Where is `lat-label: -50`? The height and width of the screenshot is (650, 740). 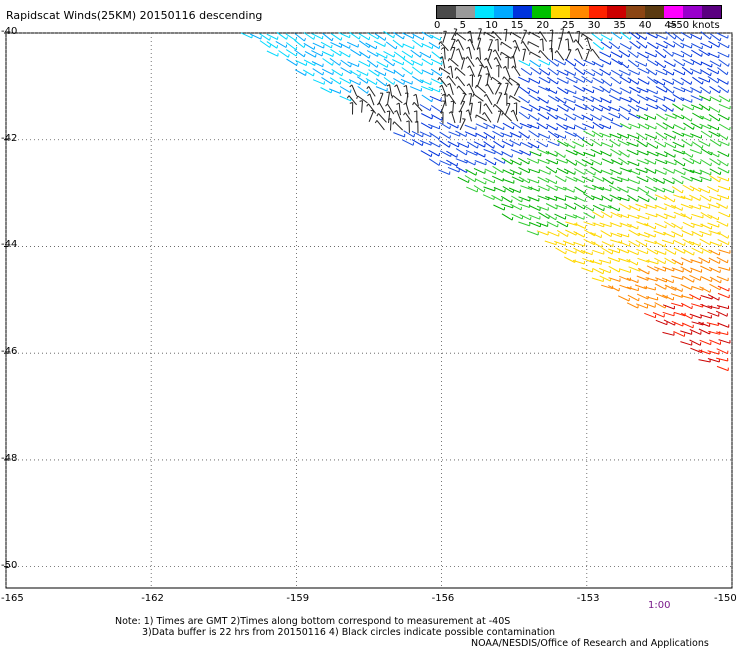 lat-label: -50 is located at coordinates (9, 565).